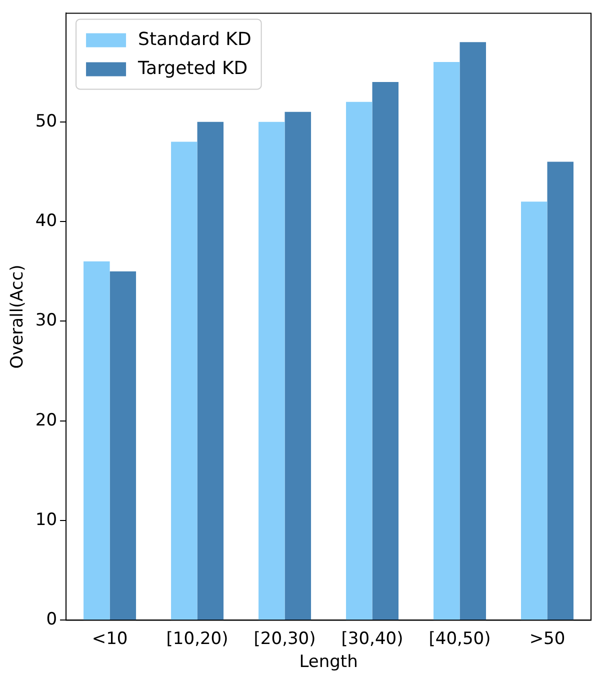 This screenshot has height=677, width=592. I want to click on x-tick-label: [10,20), so click(197, 638).